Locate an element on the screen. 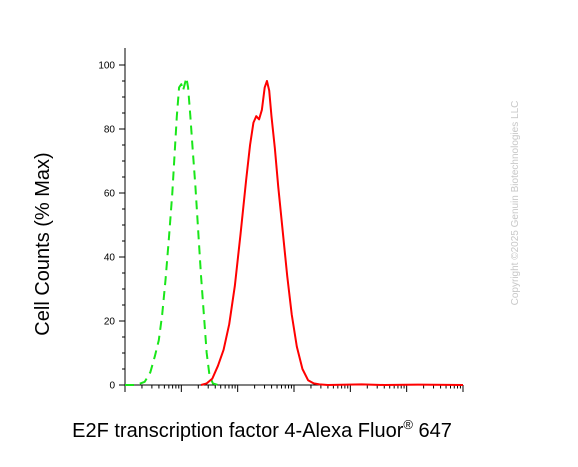 The width and height of the screenshot is (578, 467). y-tick-label: 20 is located at coordinates (110, 322).